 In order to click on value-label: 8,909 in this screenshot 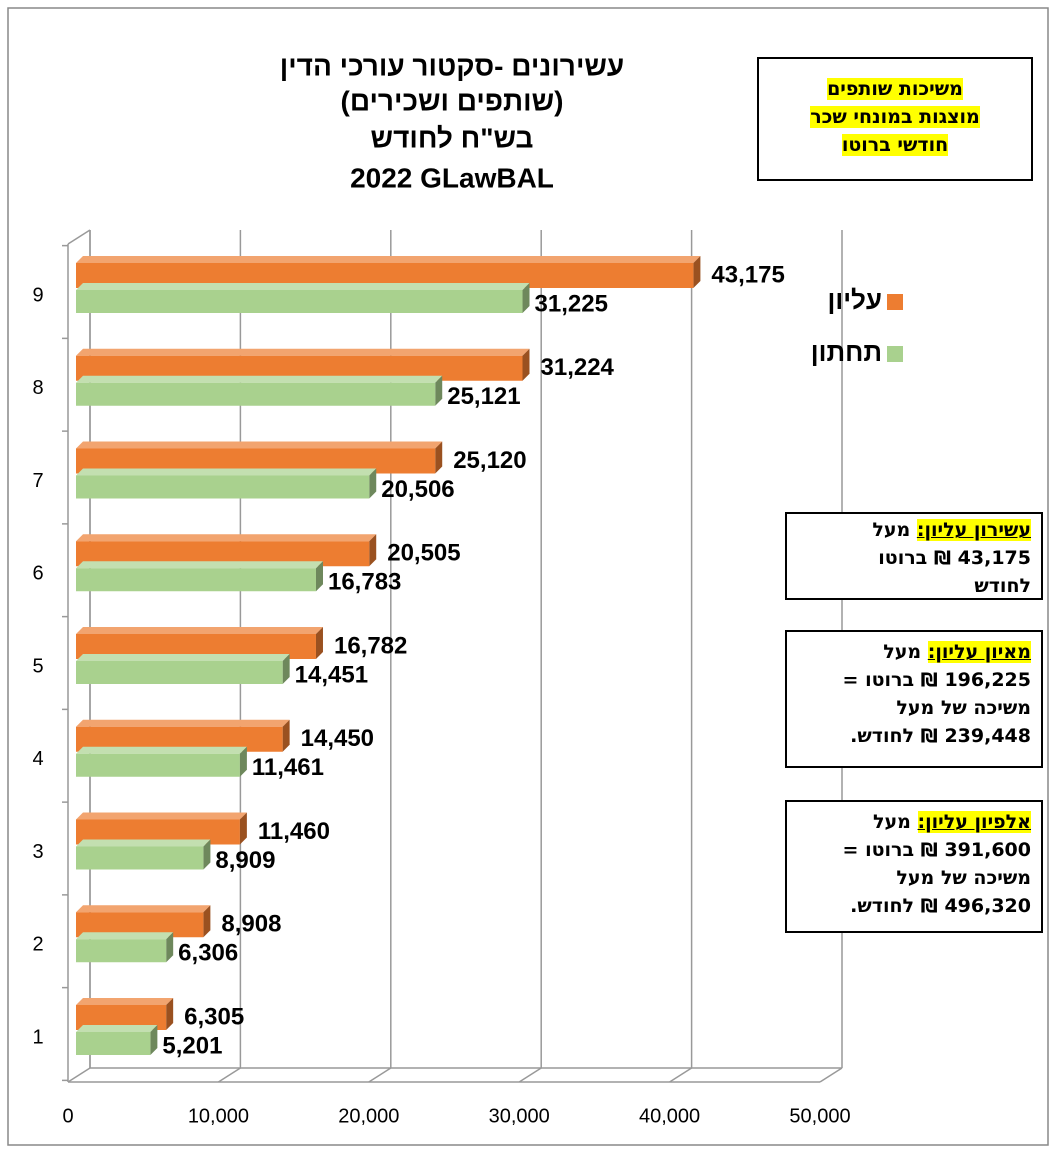, I will do `click(245, 860)`.